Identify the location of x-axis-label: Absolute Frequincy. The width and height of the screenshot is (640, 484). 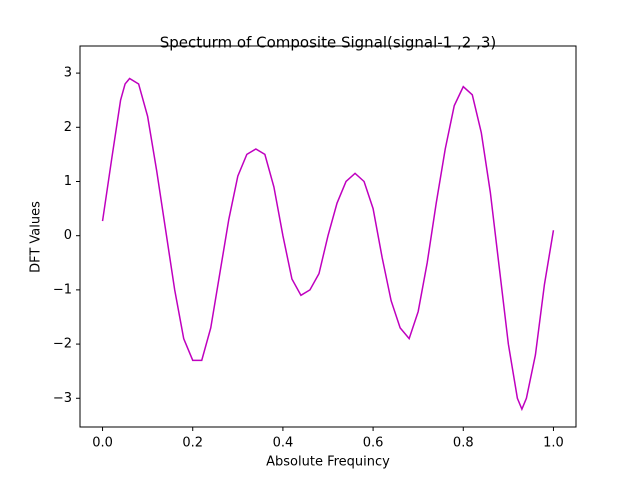
(328, 462).